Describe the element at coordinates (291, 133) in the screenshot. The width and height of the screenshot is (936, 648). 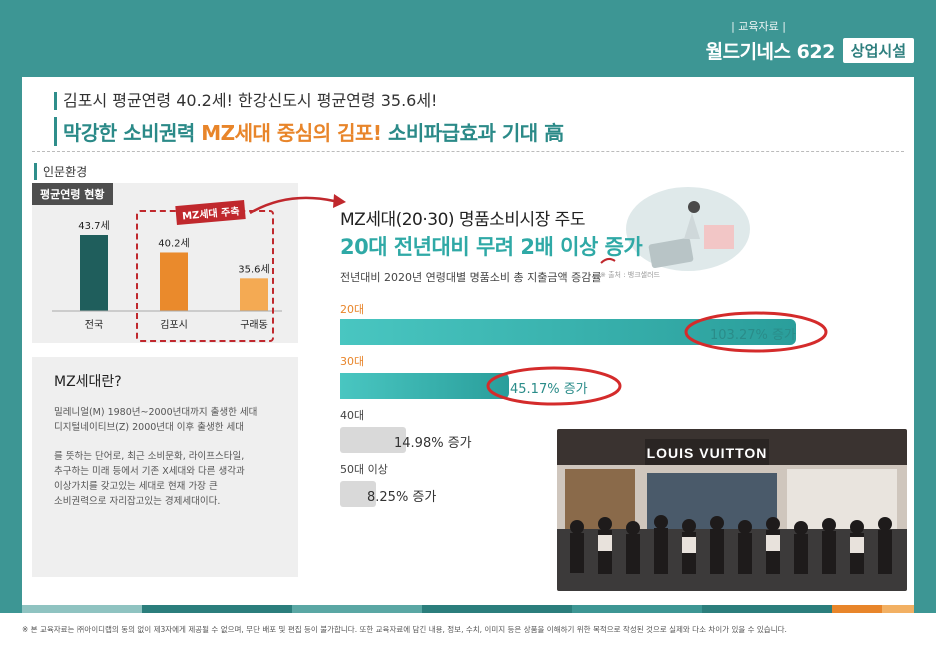
I see `headline-highlight: MZ세대 중심의 김포!` at that location.